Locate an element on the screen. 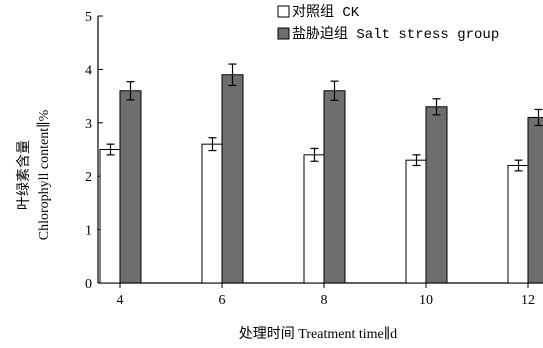 This screenshot has width=543, height=348. y-tick-label: 1 is located at coordinates (88, 231).